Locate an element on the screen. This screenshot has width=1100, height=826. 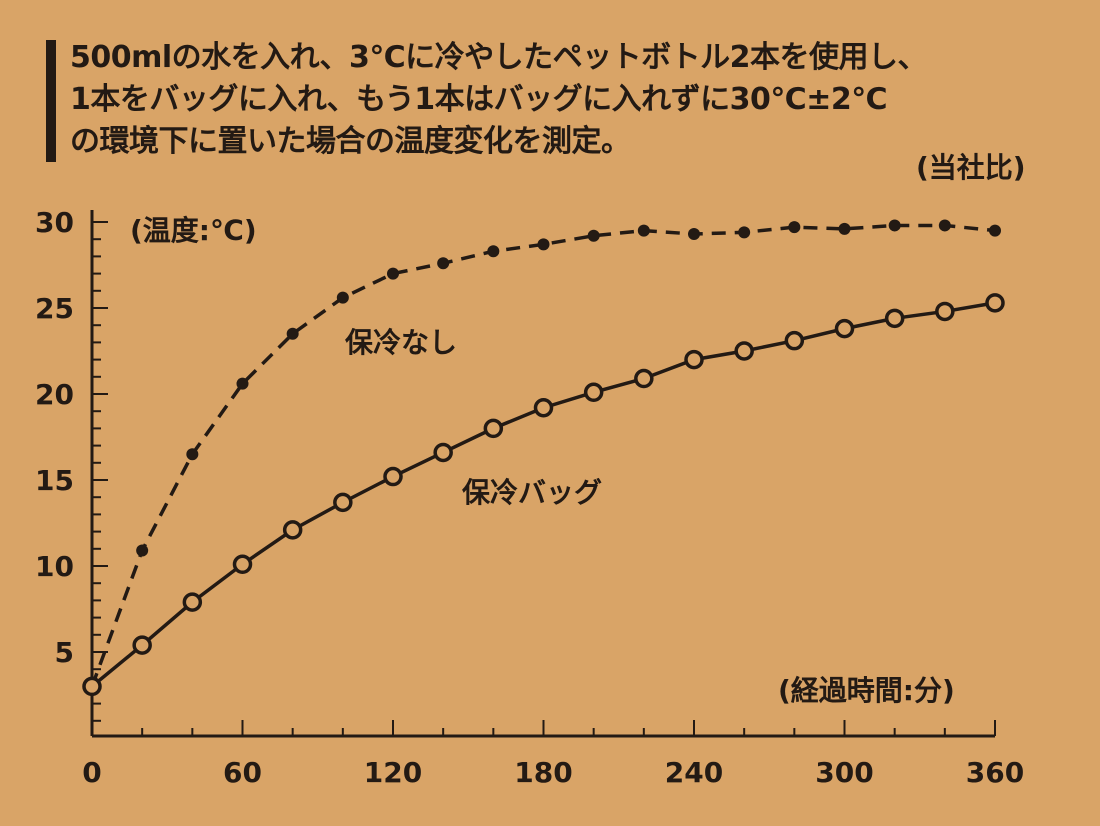
x-axis-label: (経過時間:分) is located at coordinates (866, 690).